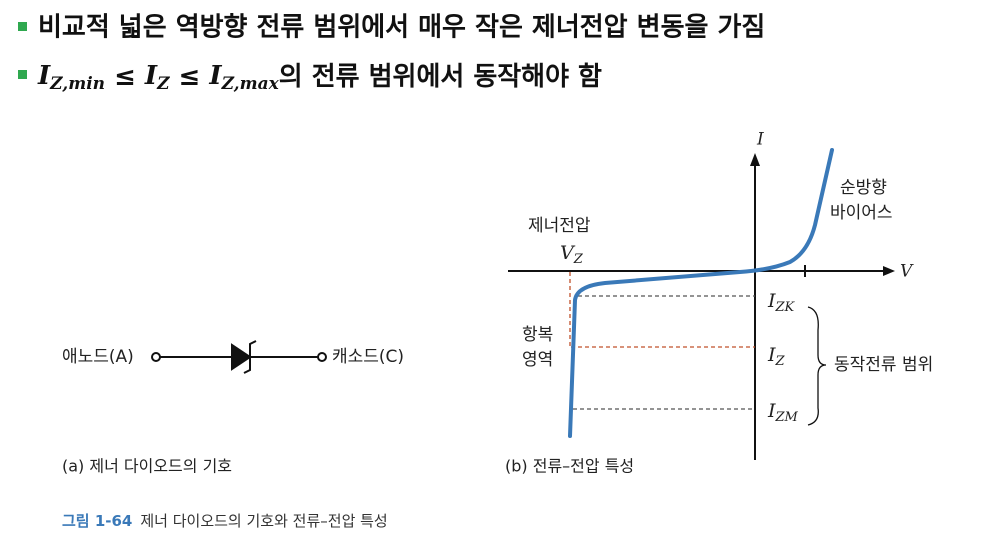  What do you see at coordinates (817, 366) in the screenshot?
I see `brace` at bounding box center [817, 366].